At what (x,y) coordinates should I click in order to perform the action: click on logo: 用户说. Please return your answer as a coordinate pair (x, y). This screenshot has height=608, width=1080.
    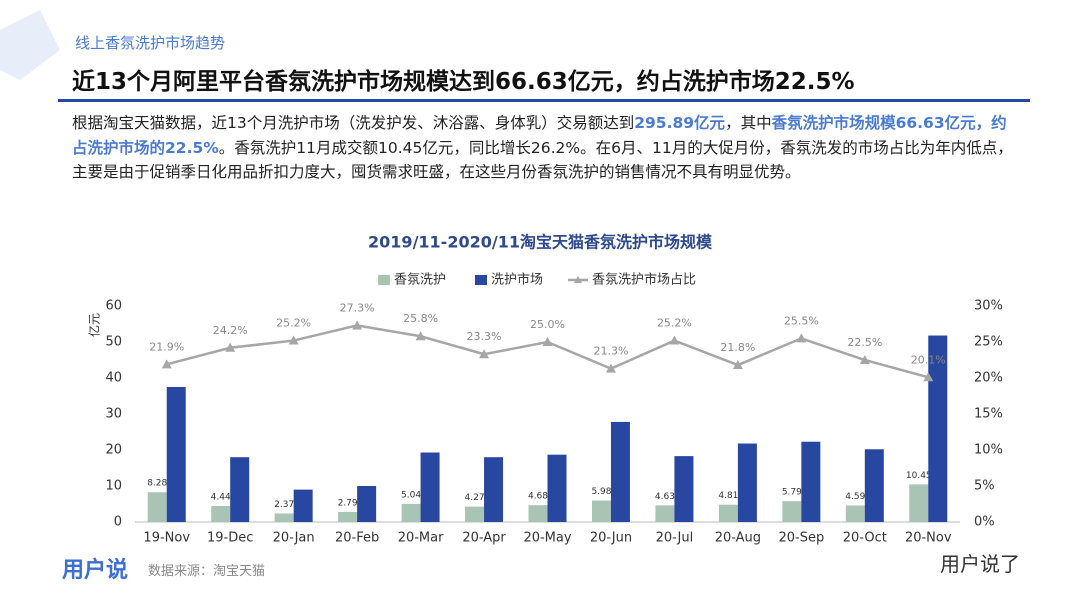
    Looking at the image, I should click on (95, 570).